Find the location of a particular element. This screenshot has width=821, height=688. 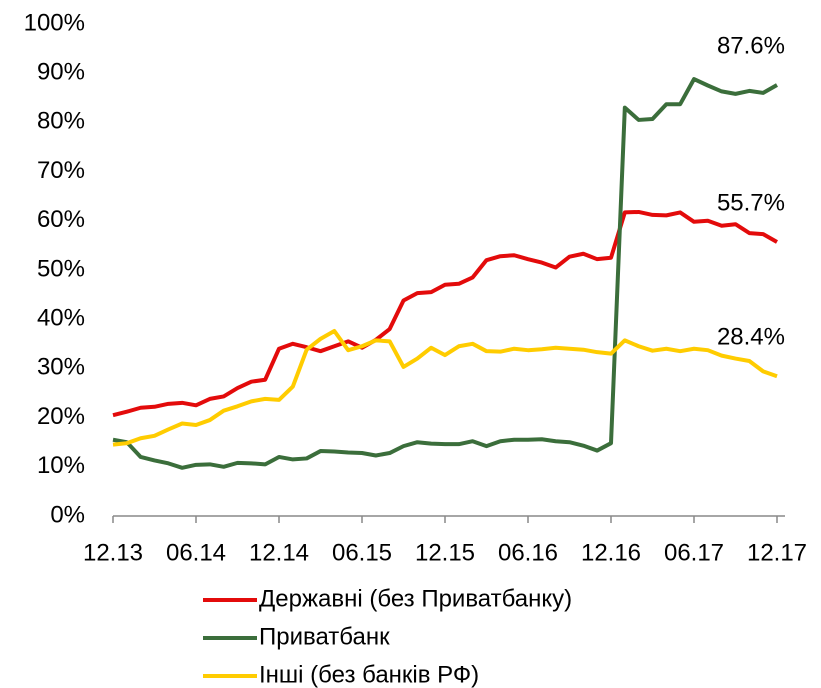

end-label: 55.7% is located at coordinates (751, 202).